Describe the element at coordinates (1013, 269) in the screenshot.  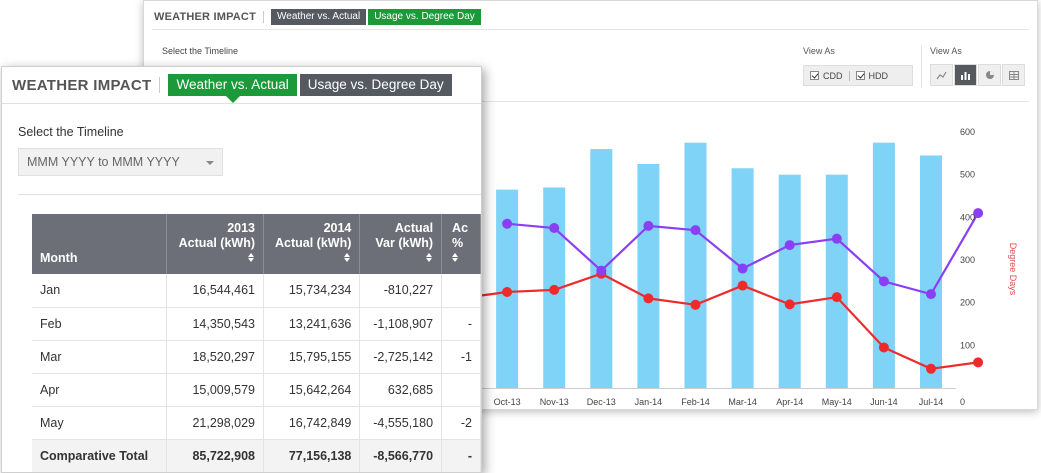
I see `y-axis-title: Degree Days` at that location.